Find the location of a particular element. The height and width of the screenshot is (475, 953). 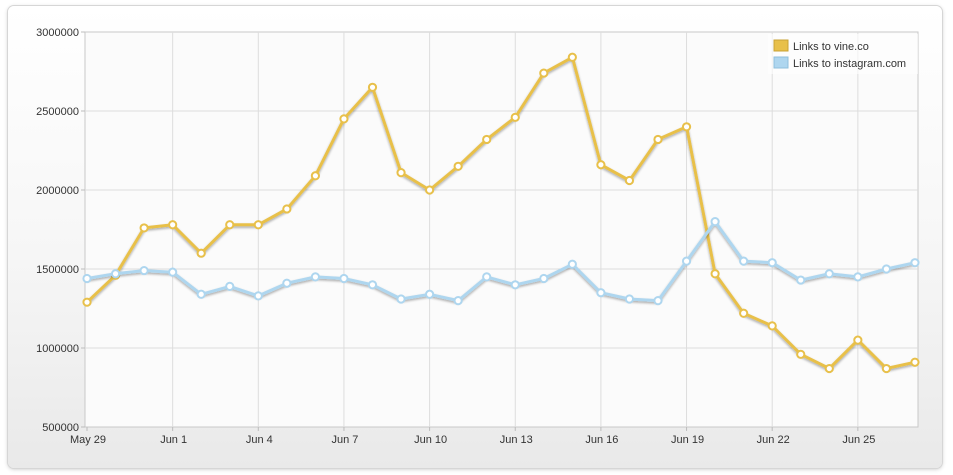

y-tick-label: 2500000 is located at coordinates (57, 112).